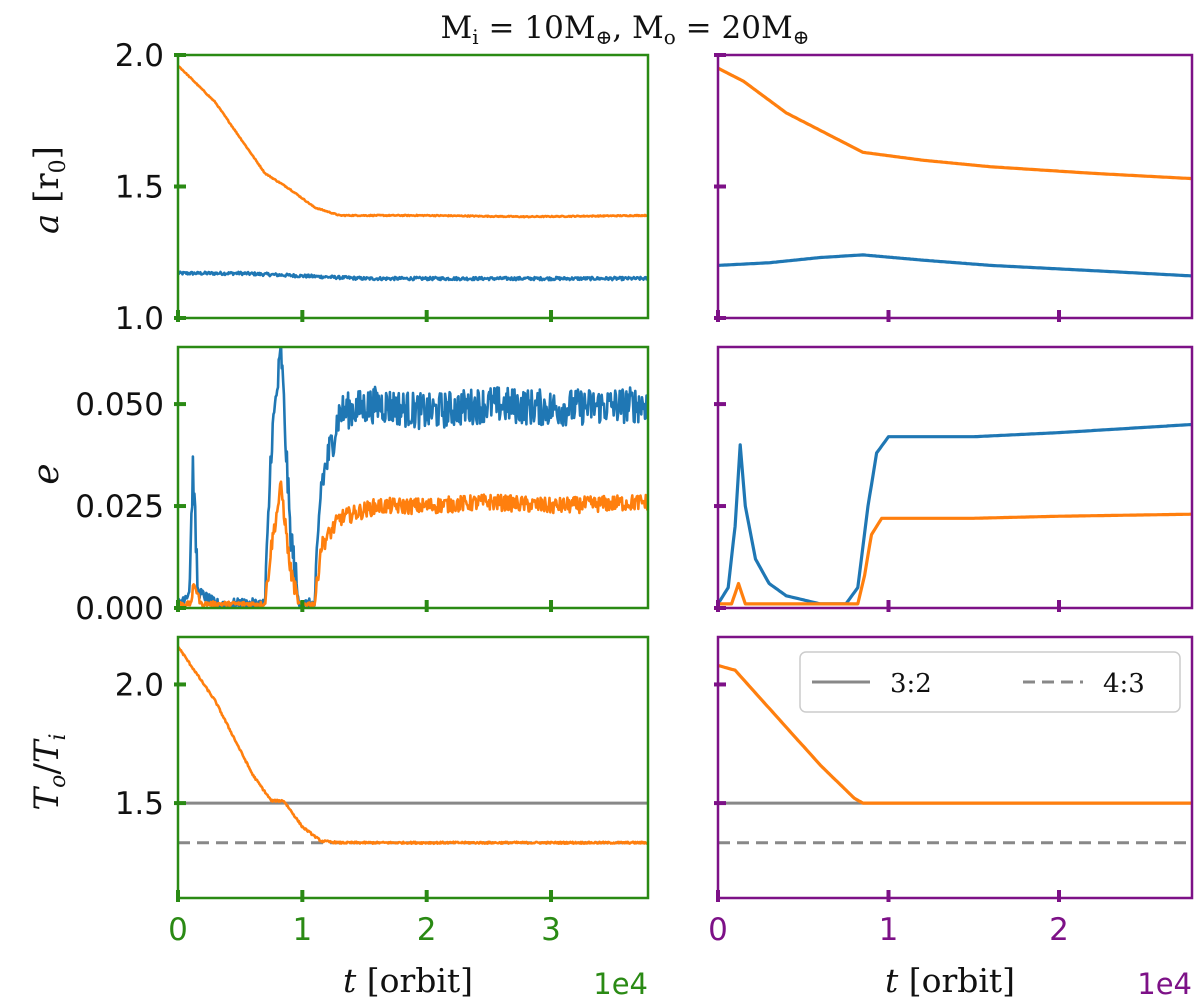  I want to click on ylabel-e: e, so click(46, 473).